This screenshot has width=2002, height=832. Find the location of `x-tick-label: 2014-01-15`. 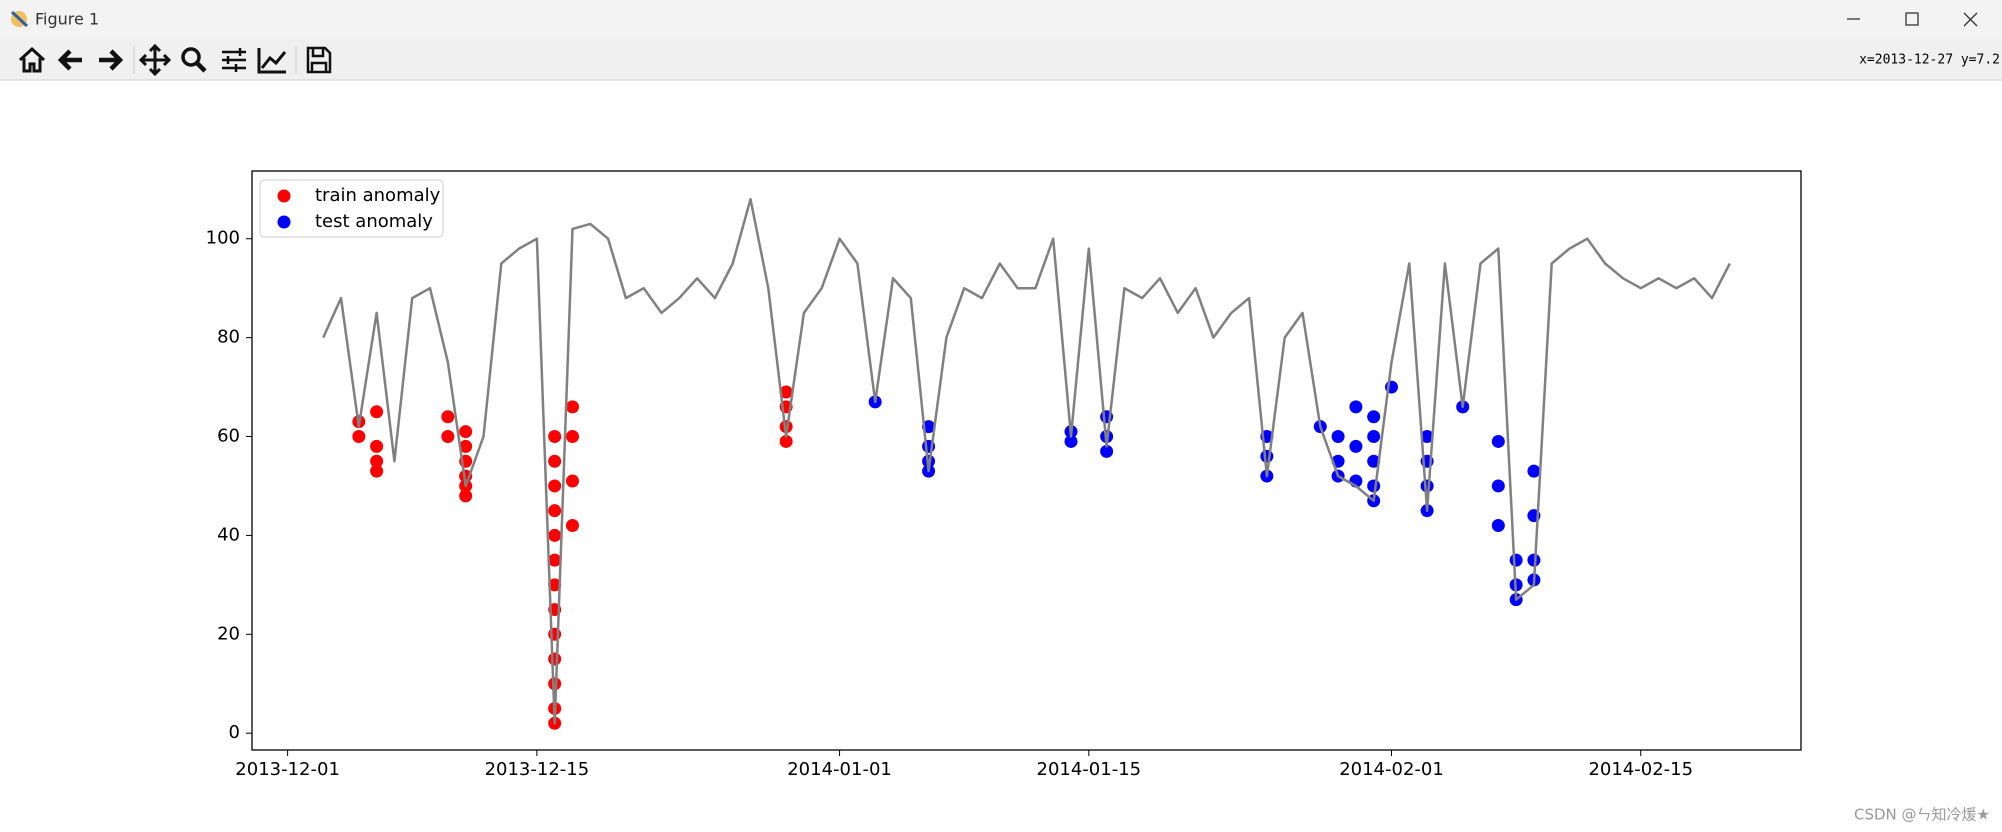

x-tick-label: 2014-01-15 is located at coordinates (1089, 769).